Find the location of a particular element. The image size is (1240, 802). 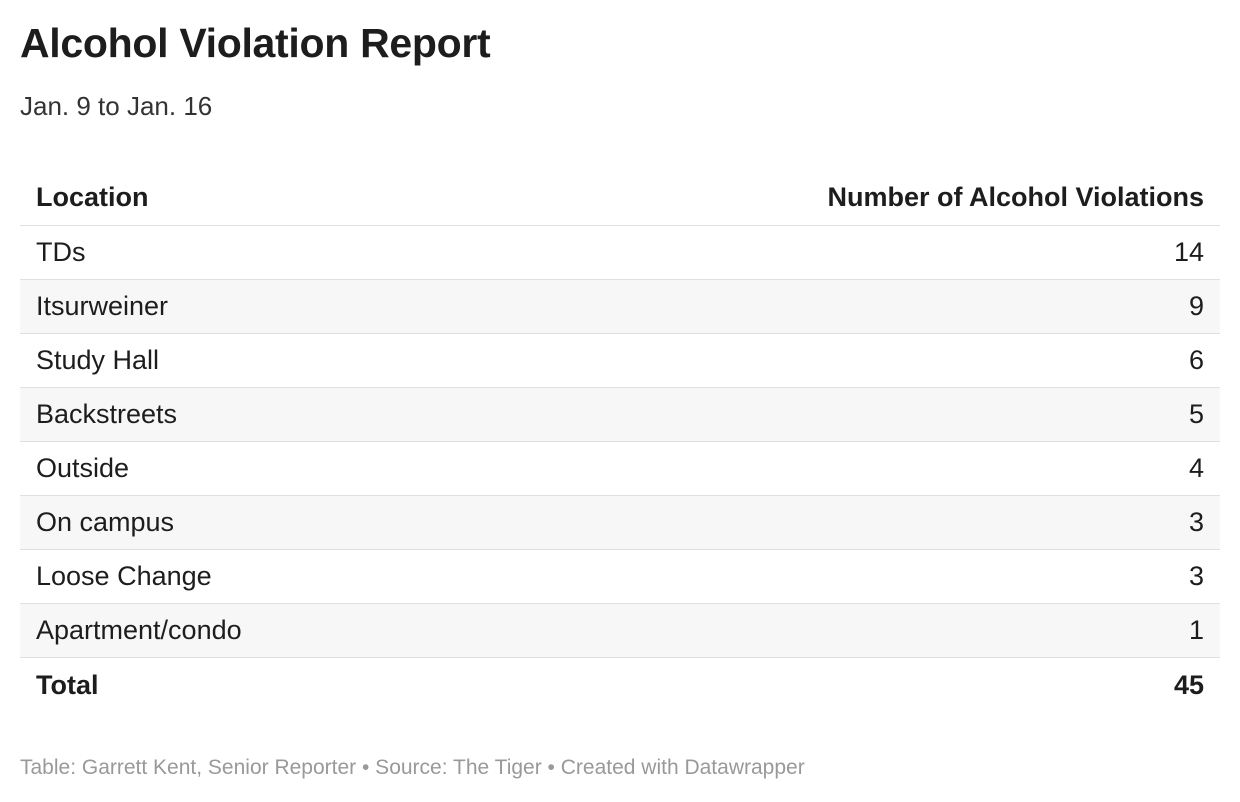

cell-number: 9 is located at coordinates (1196, 306).